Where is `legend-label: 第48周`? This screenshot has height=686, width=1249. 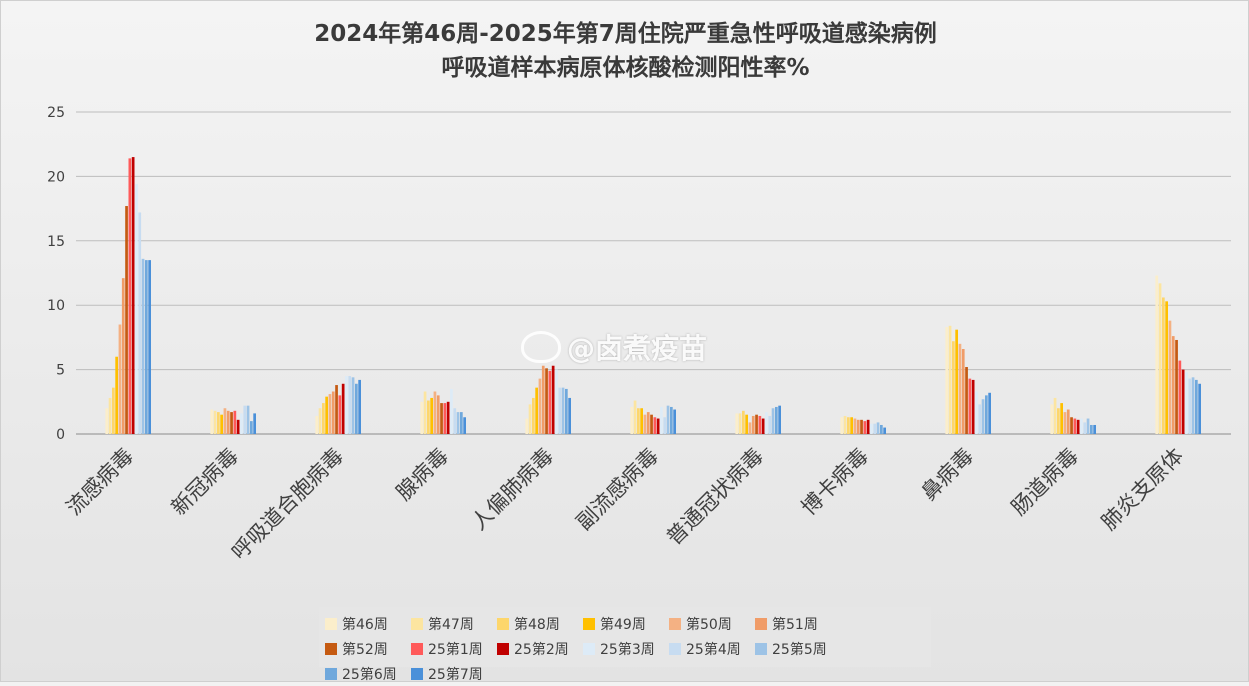
legend-label: 第48周 is located at coordinates (537, 624).